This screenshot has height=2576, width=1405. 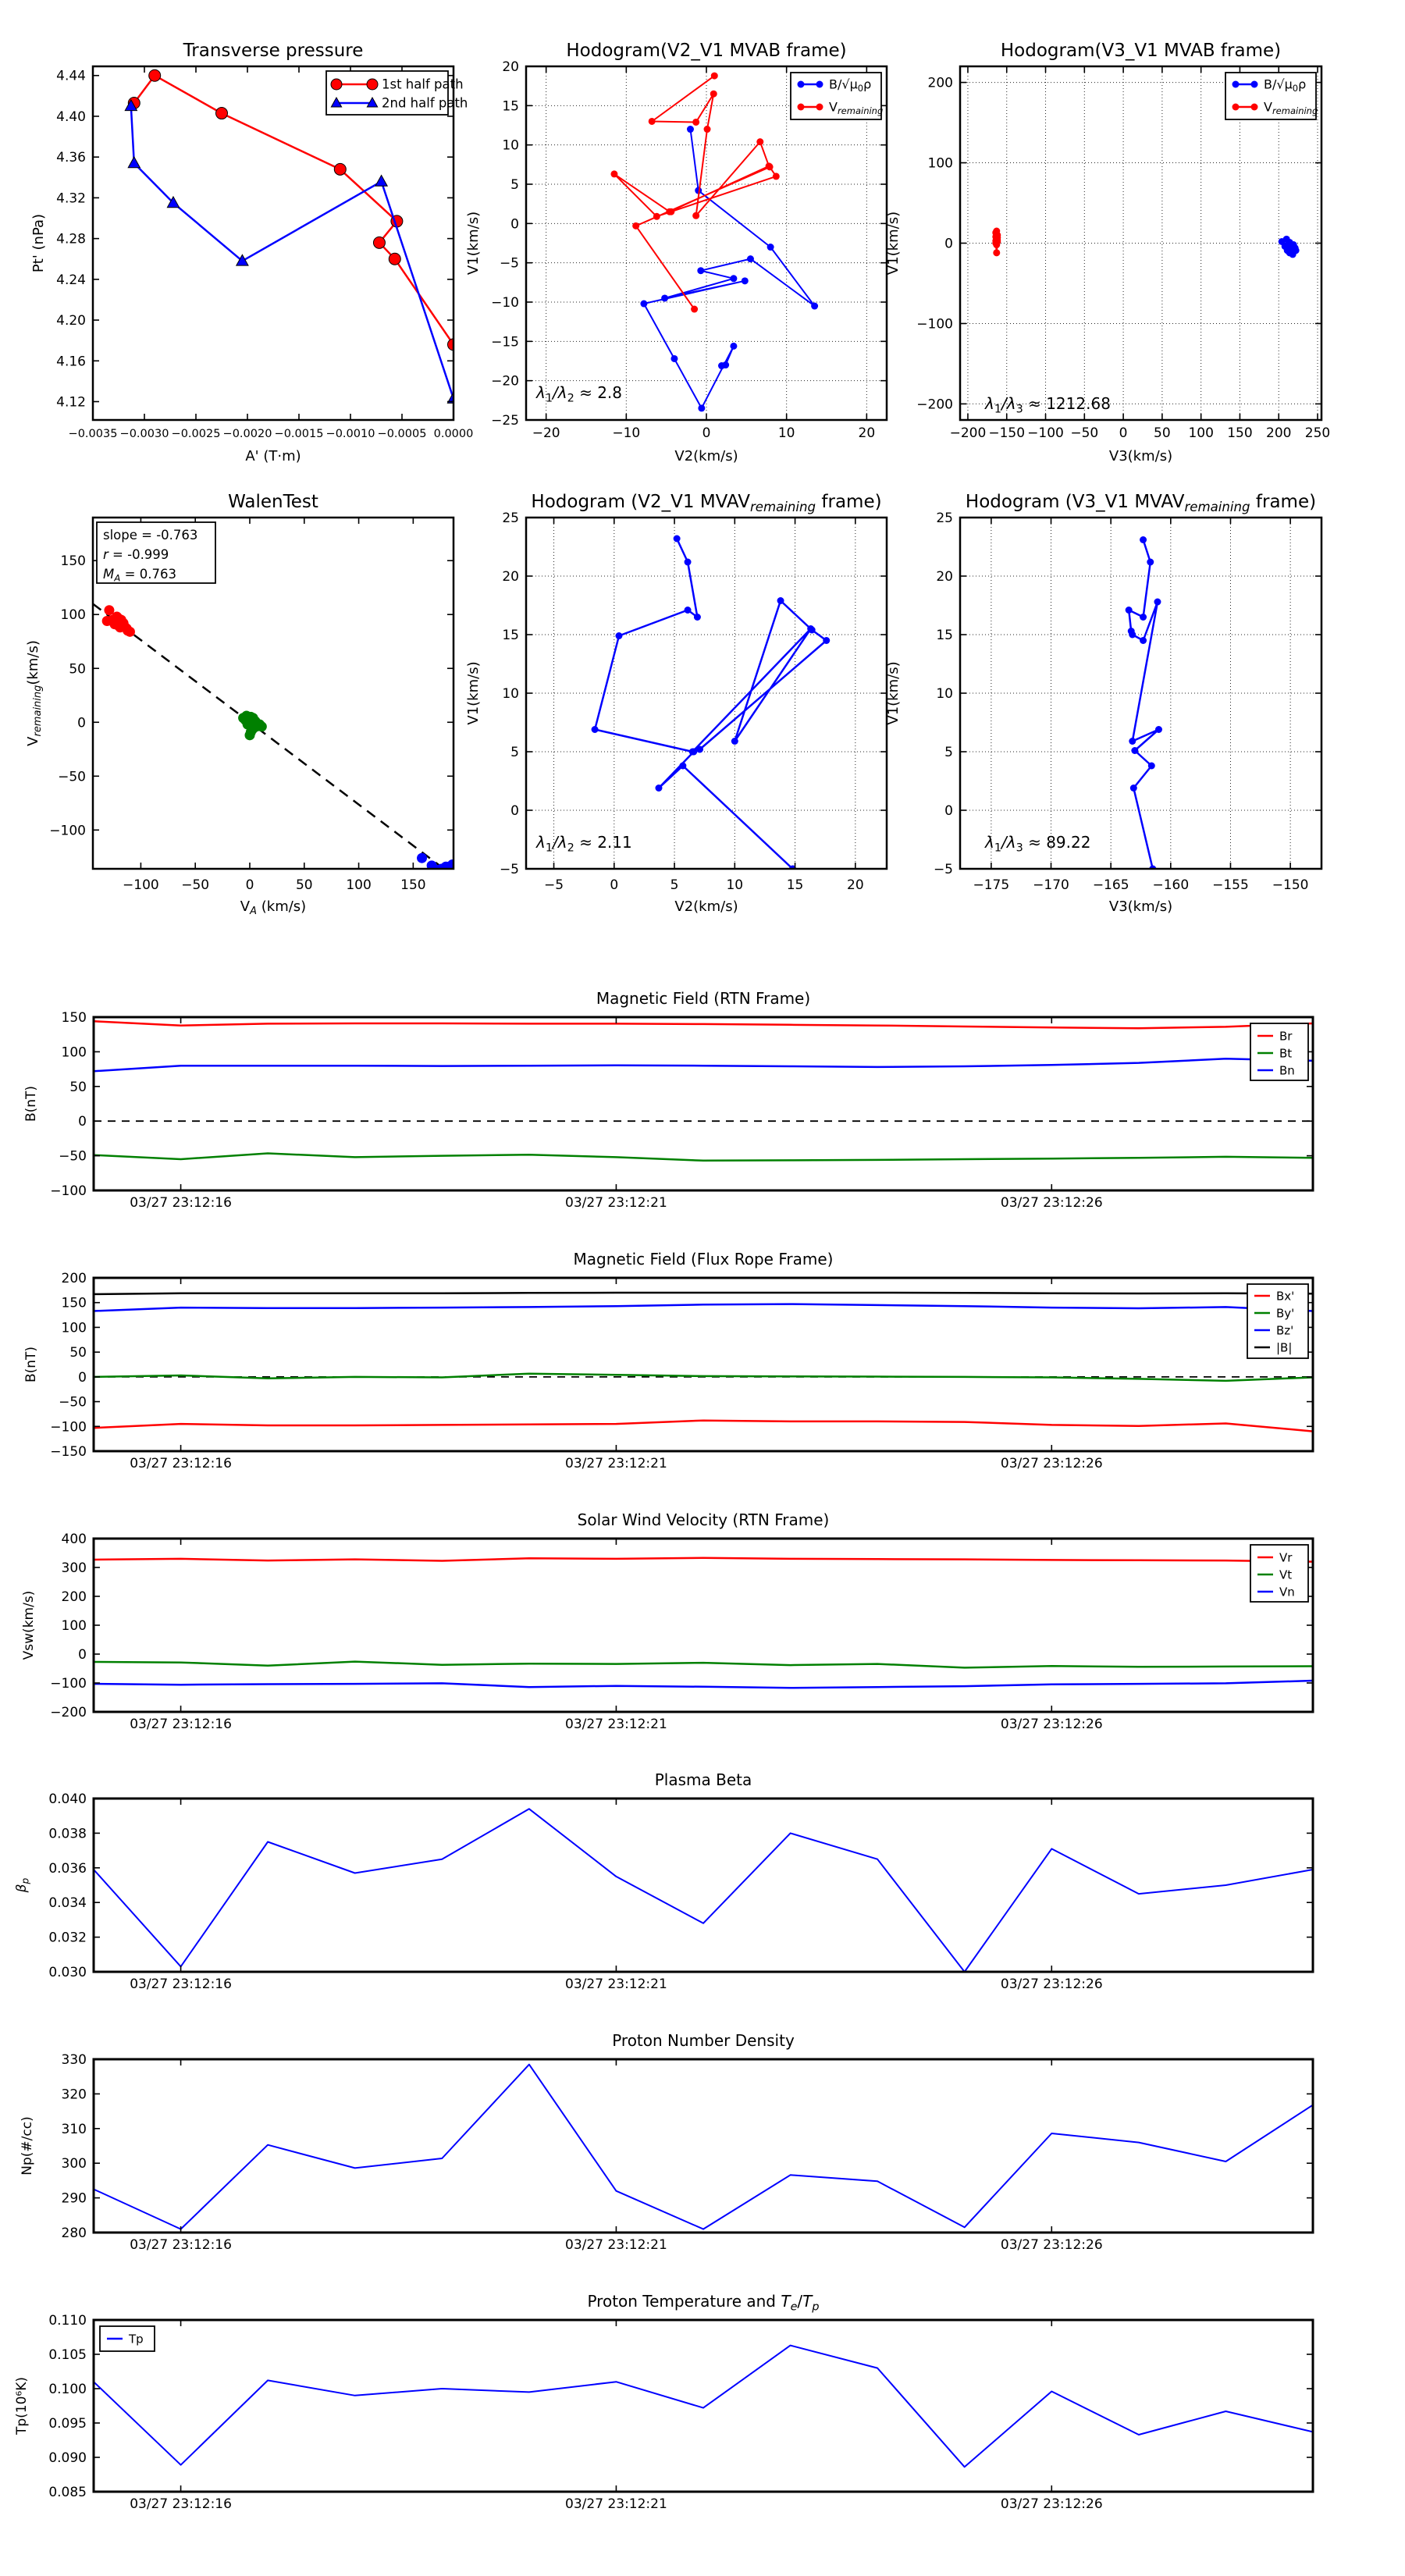 What do you see at coordinates (704, 1560) in the screenshot?
I see `vsw-rtn-series-Vr` at bounding box center [704, 1560].